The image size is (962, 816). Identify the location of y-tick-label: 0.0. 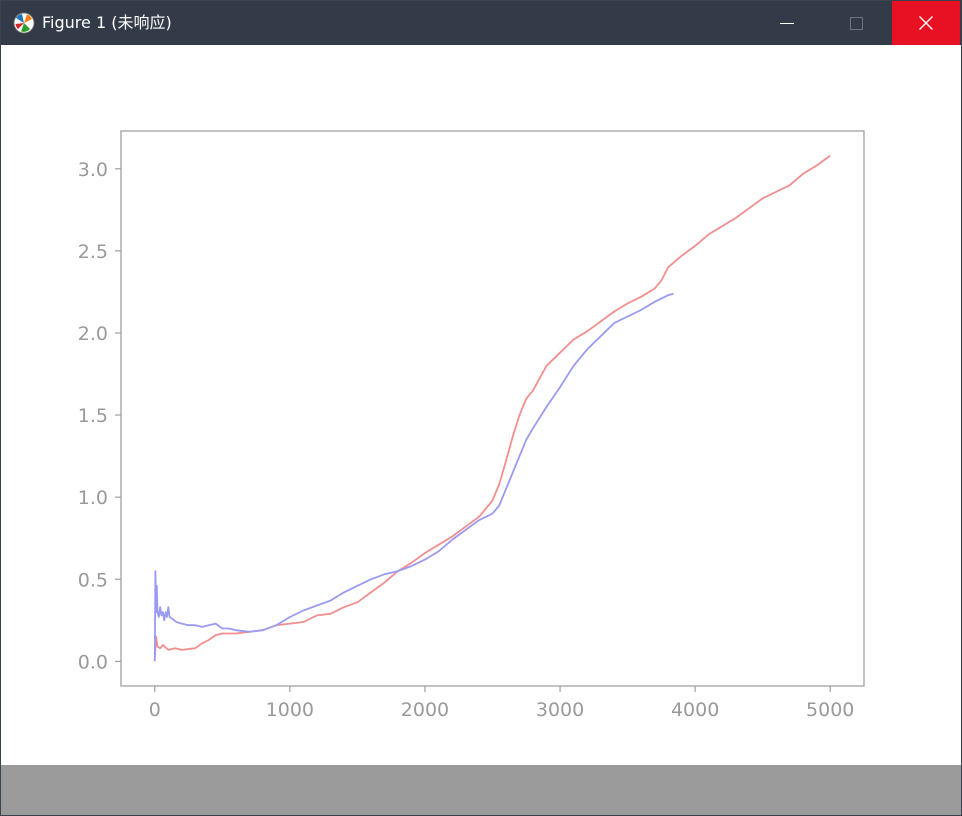
(93, 662).